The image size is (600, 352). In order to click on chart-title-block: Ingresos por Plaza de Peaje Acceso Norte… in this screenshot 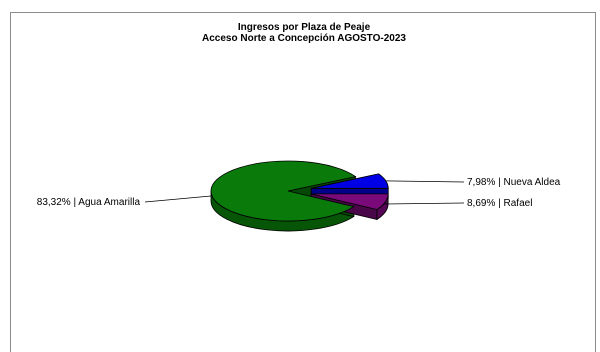, I will do `click(304, 33)`.